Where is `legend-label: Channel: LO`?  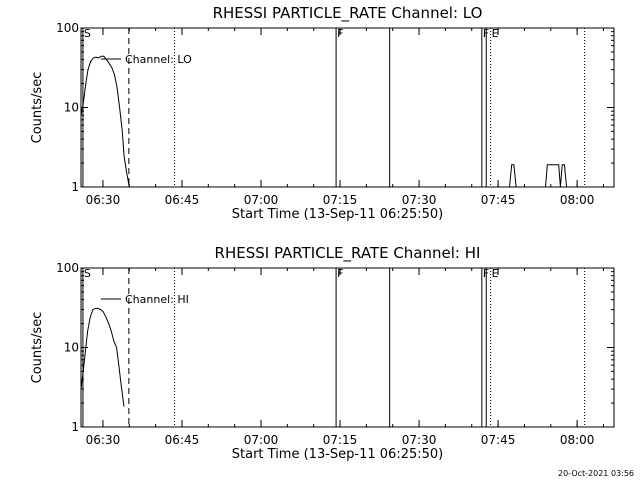 legend-label: Channel: LO is located at coordinates (158, 59).